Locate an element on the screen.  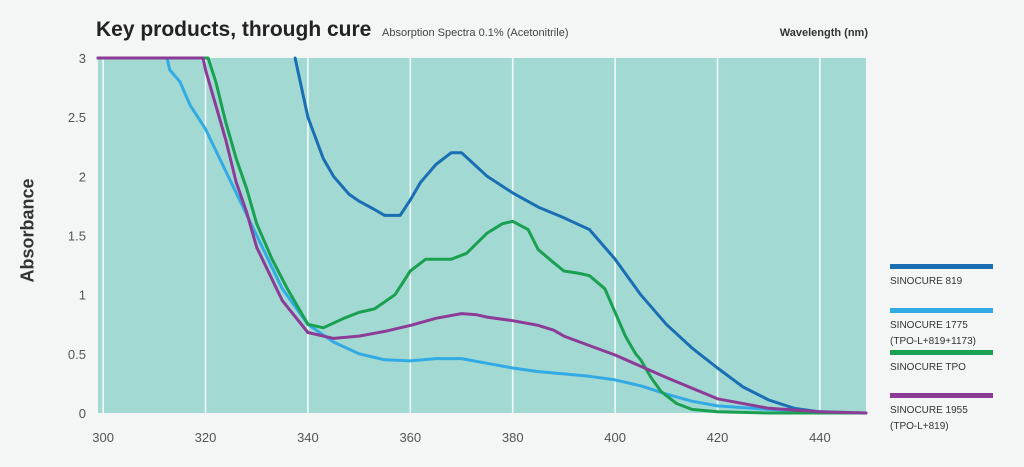
legend-label-3: SINOCURE TPO is located at coordinates (955, 368).